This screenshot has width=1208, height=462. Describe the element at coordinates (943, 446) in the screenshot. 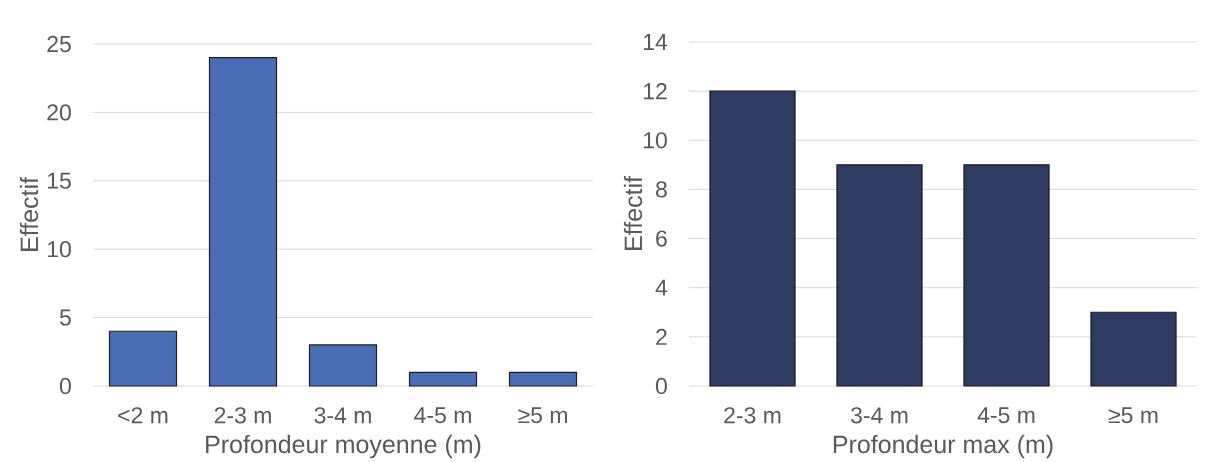

I see `x-axis-title: Profondeur max (m)` at that location.